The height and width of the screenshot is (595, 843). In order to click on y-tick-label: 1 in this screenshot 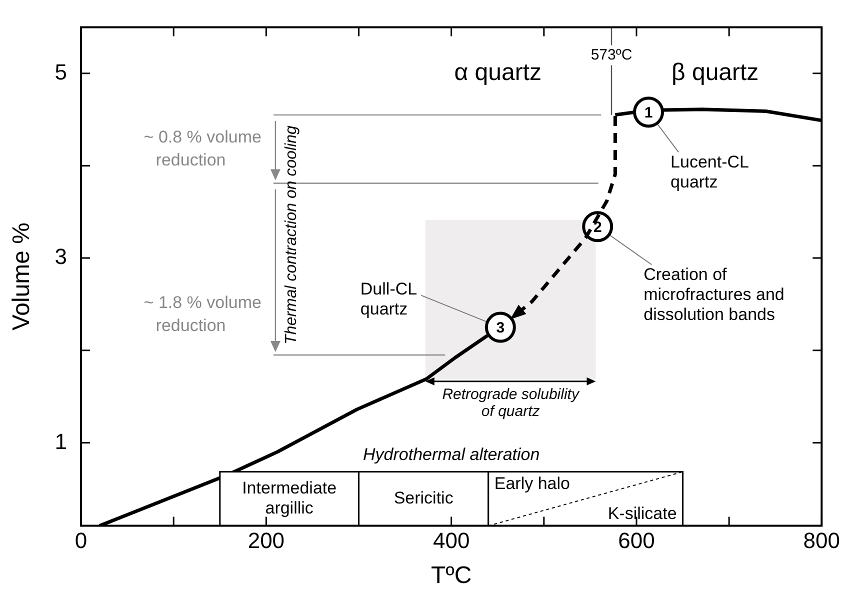, I will do `click(61, 441)`.